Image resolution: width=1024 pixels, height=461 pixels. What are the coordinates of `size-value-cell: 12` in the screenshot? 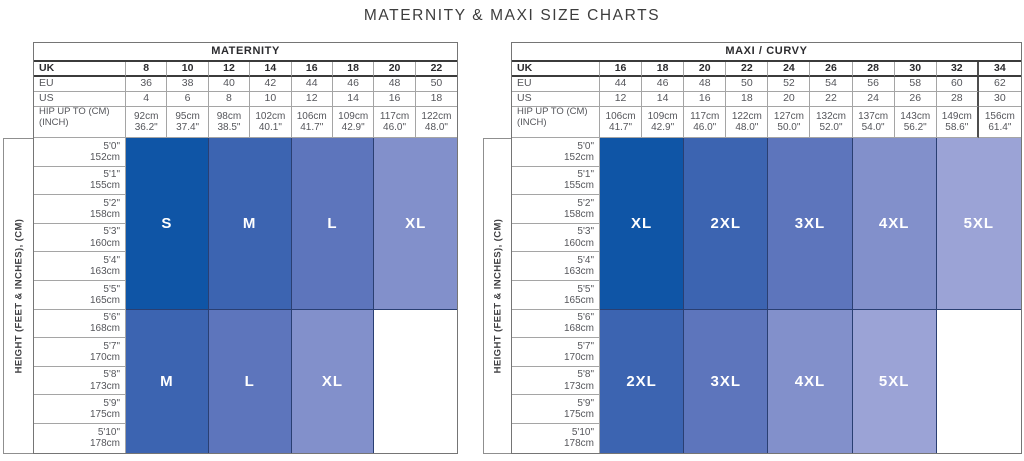 It's located at (312, 99).